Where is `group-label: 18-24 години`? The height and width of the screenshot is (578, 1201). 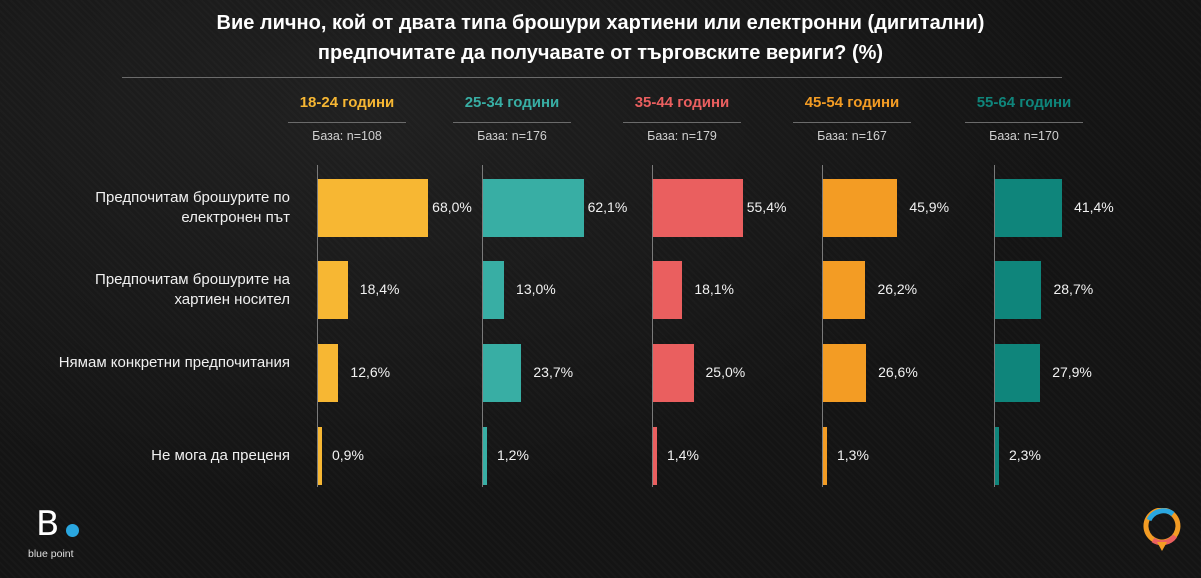
group-label: 18-24 години is located at coordinates (347, 102).